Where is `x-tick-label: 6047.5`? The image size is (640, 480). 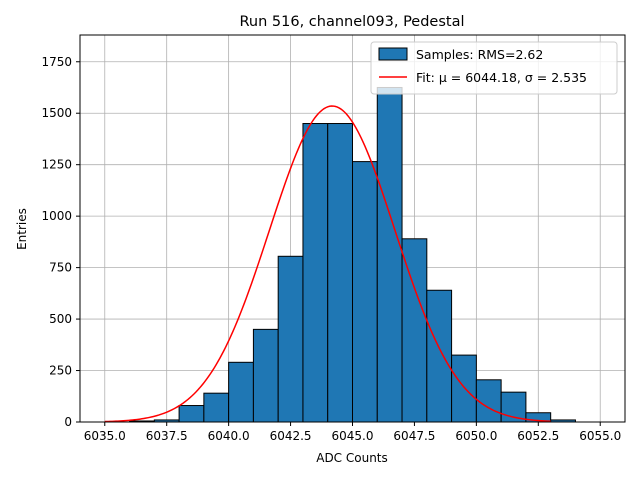
x-tick-label: 6047.5 is located at coordinates (414, 436).